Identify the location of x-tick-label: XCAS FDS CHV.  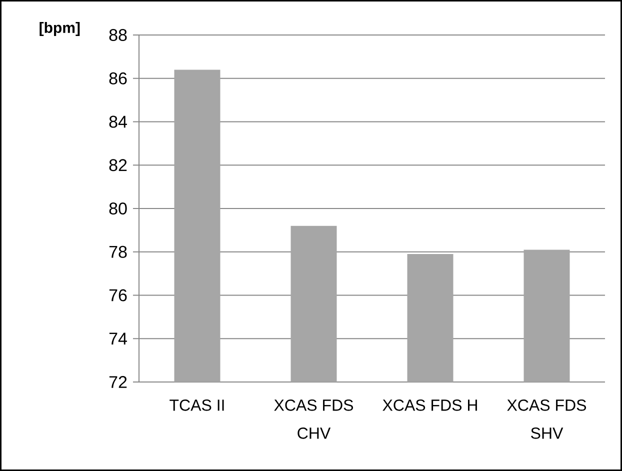
(314, 419).